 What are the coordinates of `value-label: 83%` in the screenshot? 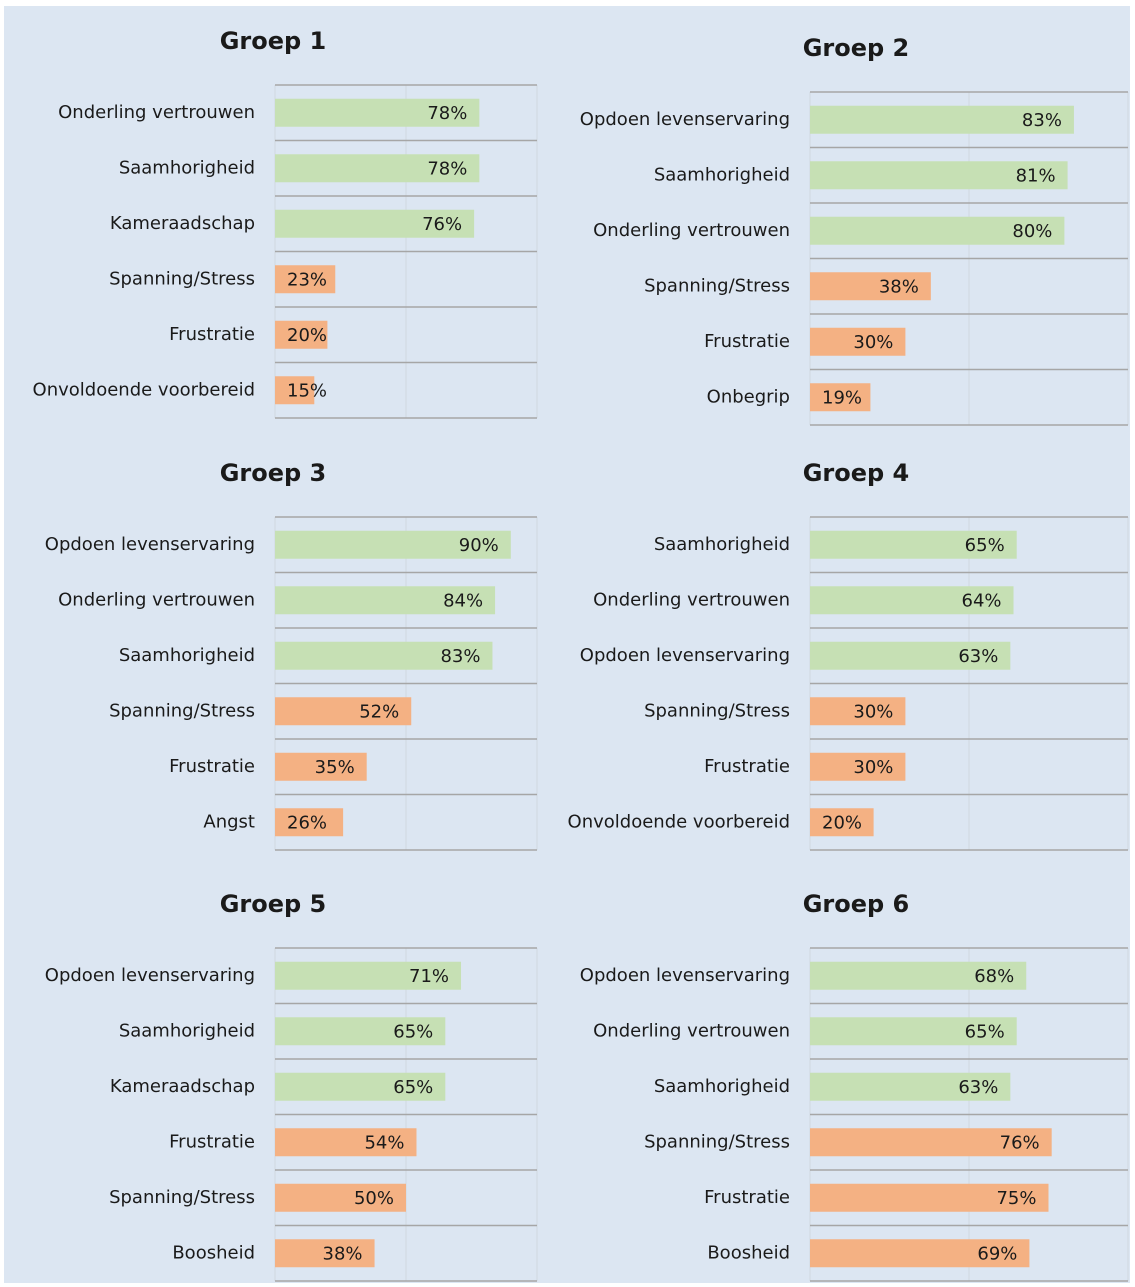 It's located at (1042, 120).